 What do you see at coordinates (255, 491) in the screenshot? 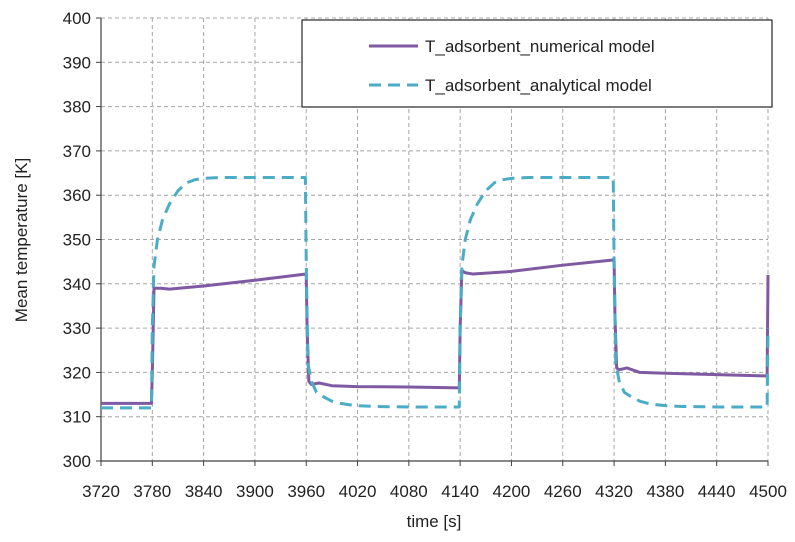
I see `x-tick-label: 3900` at bounding box center [255, 491].